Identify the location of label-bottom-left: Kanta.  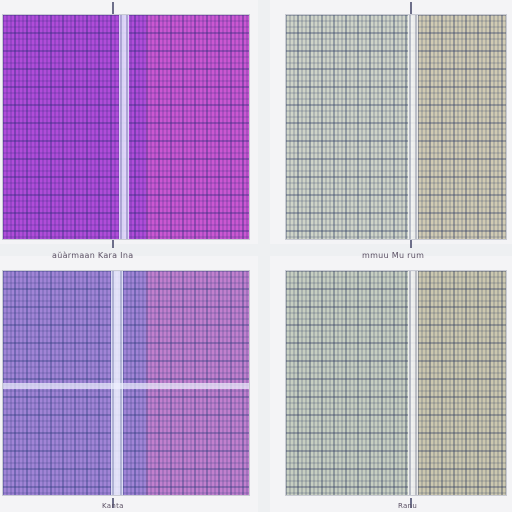
(113, 506).